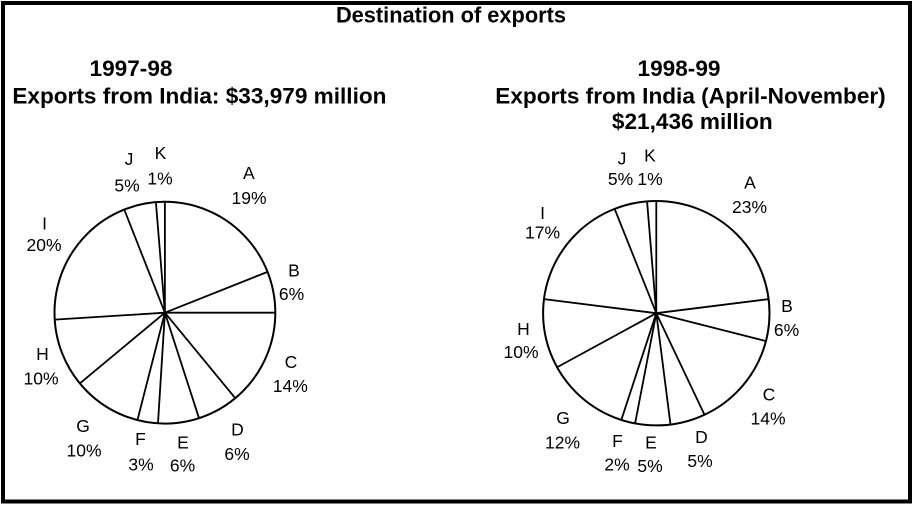  I want to click on svg-text: 19%, so click(248, 198).